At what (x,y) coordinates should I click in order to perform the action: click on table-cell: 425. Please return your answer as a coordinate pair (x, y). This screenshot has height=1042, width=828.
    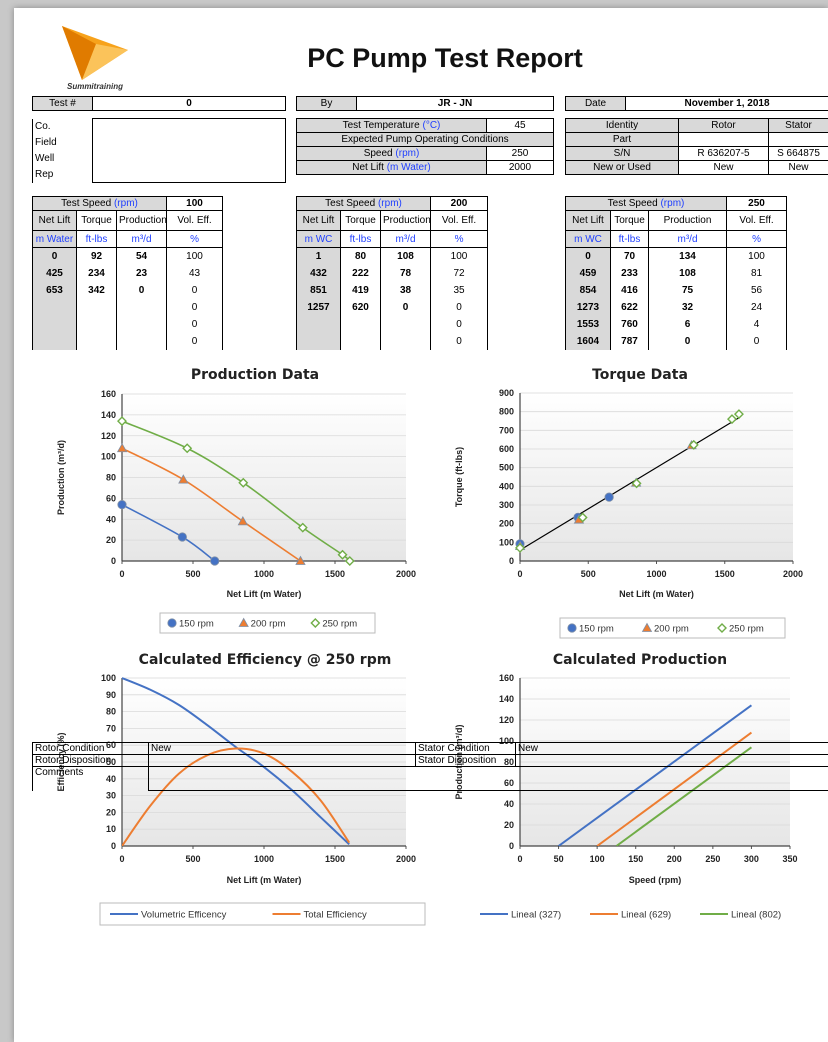
    Looking at the image, I should click on (54, 273).